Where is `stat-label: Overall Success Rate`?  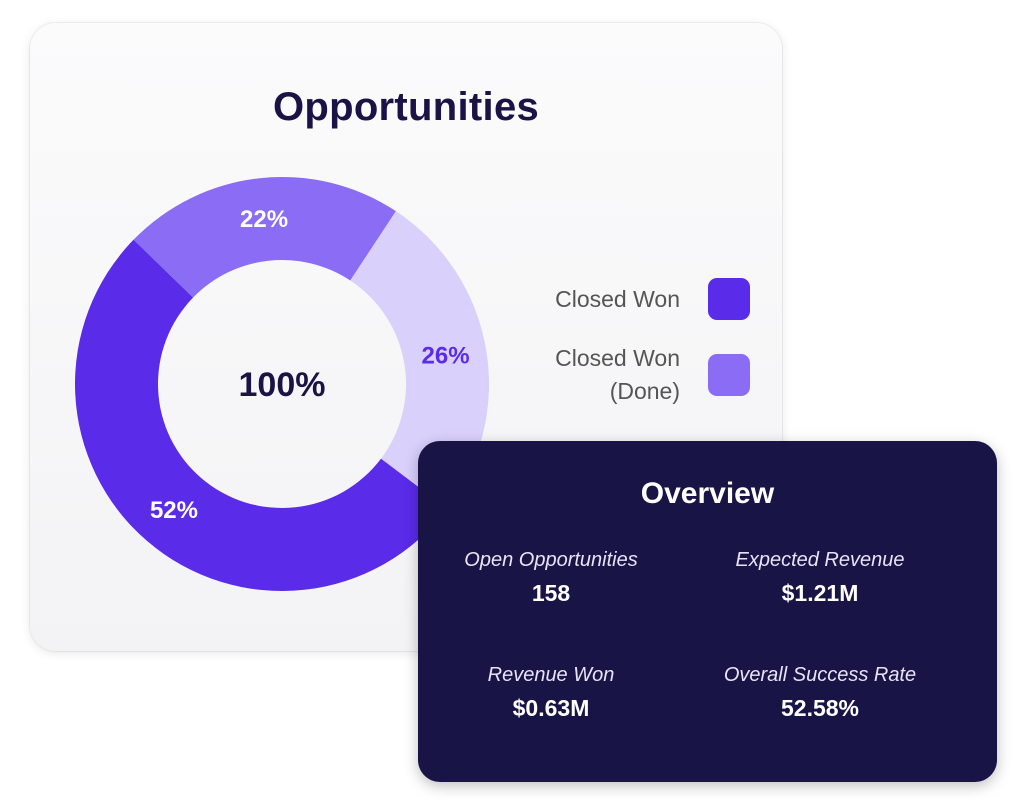 stat-label: Overall Success Rate is located at coordinates (820, 675).